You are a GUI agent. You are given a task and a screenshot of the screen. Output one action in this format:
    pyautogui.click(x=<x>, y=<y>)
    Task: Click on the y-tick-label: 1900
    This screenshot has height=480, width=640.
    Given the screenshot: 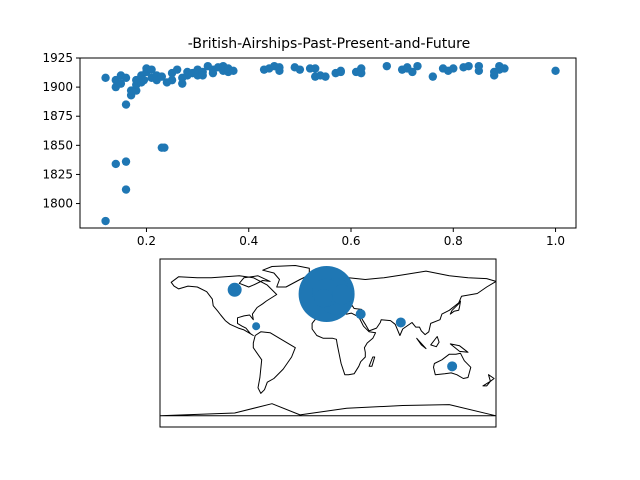 What is the action you would take?
    pyautogui.click(x=57, y=87)
    